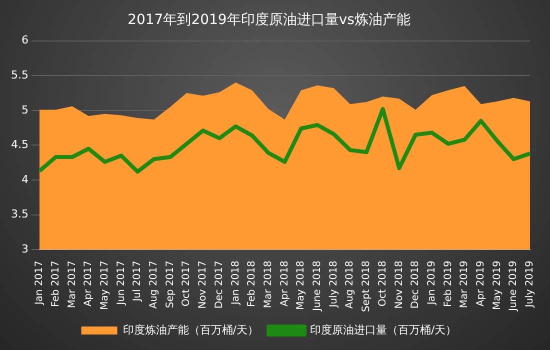 The width and height of the screenshot is (550, 350). Describe the element at coordinates (252, 283) in the screenshot. I see `x-tick-label: Feb 2018` at that location.